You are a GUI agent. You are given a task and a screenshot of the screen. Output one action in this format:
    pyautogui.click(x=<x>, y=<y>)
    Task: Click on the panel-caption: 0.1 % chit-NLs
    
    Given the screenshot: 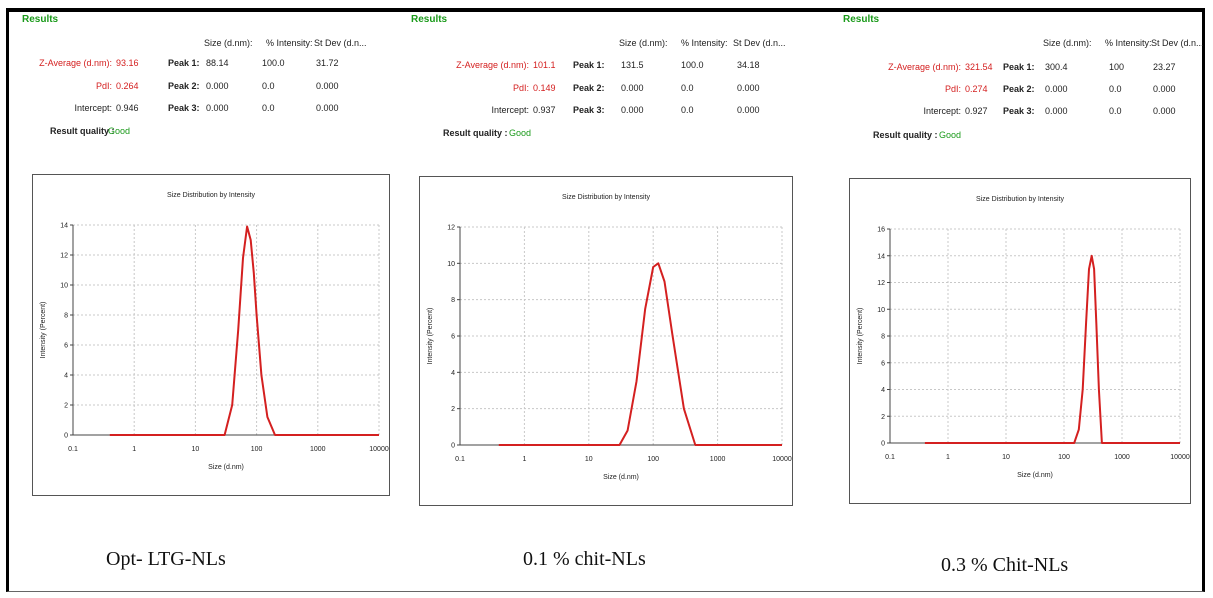 What is the action you would take?
    pyautogui.click(x=584, y=559)
    